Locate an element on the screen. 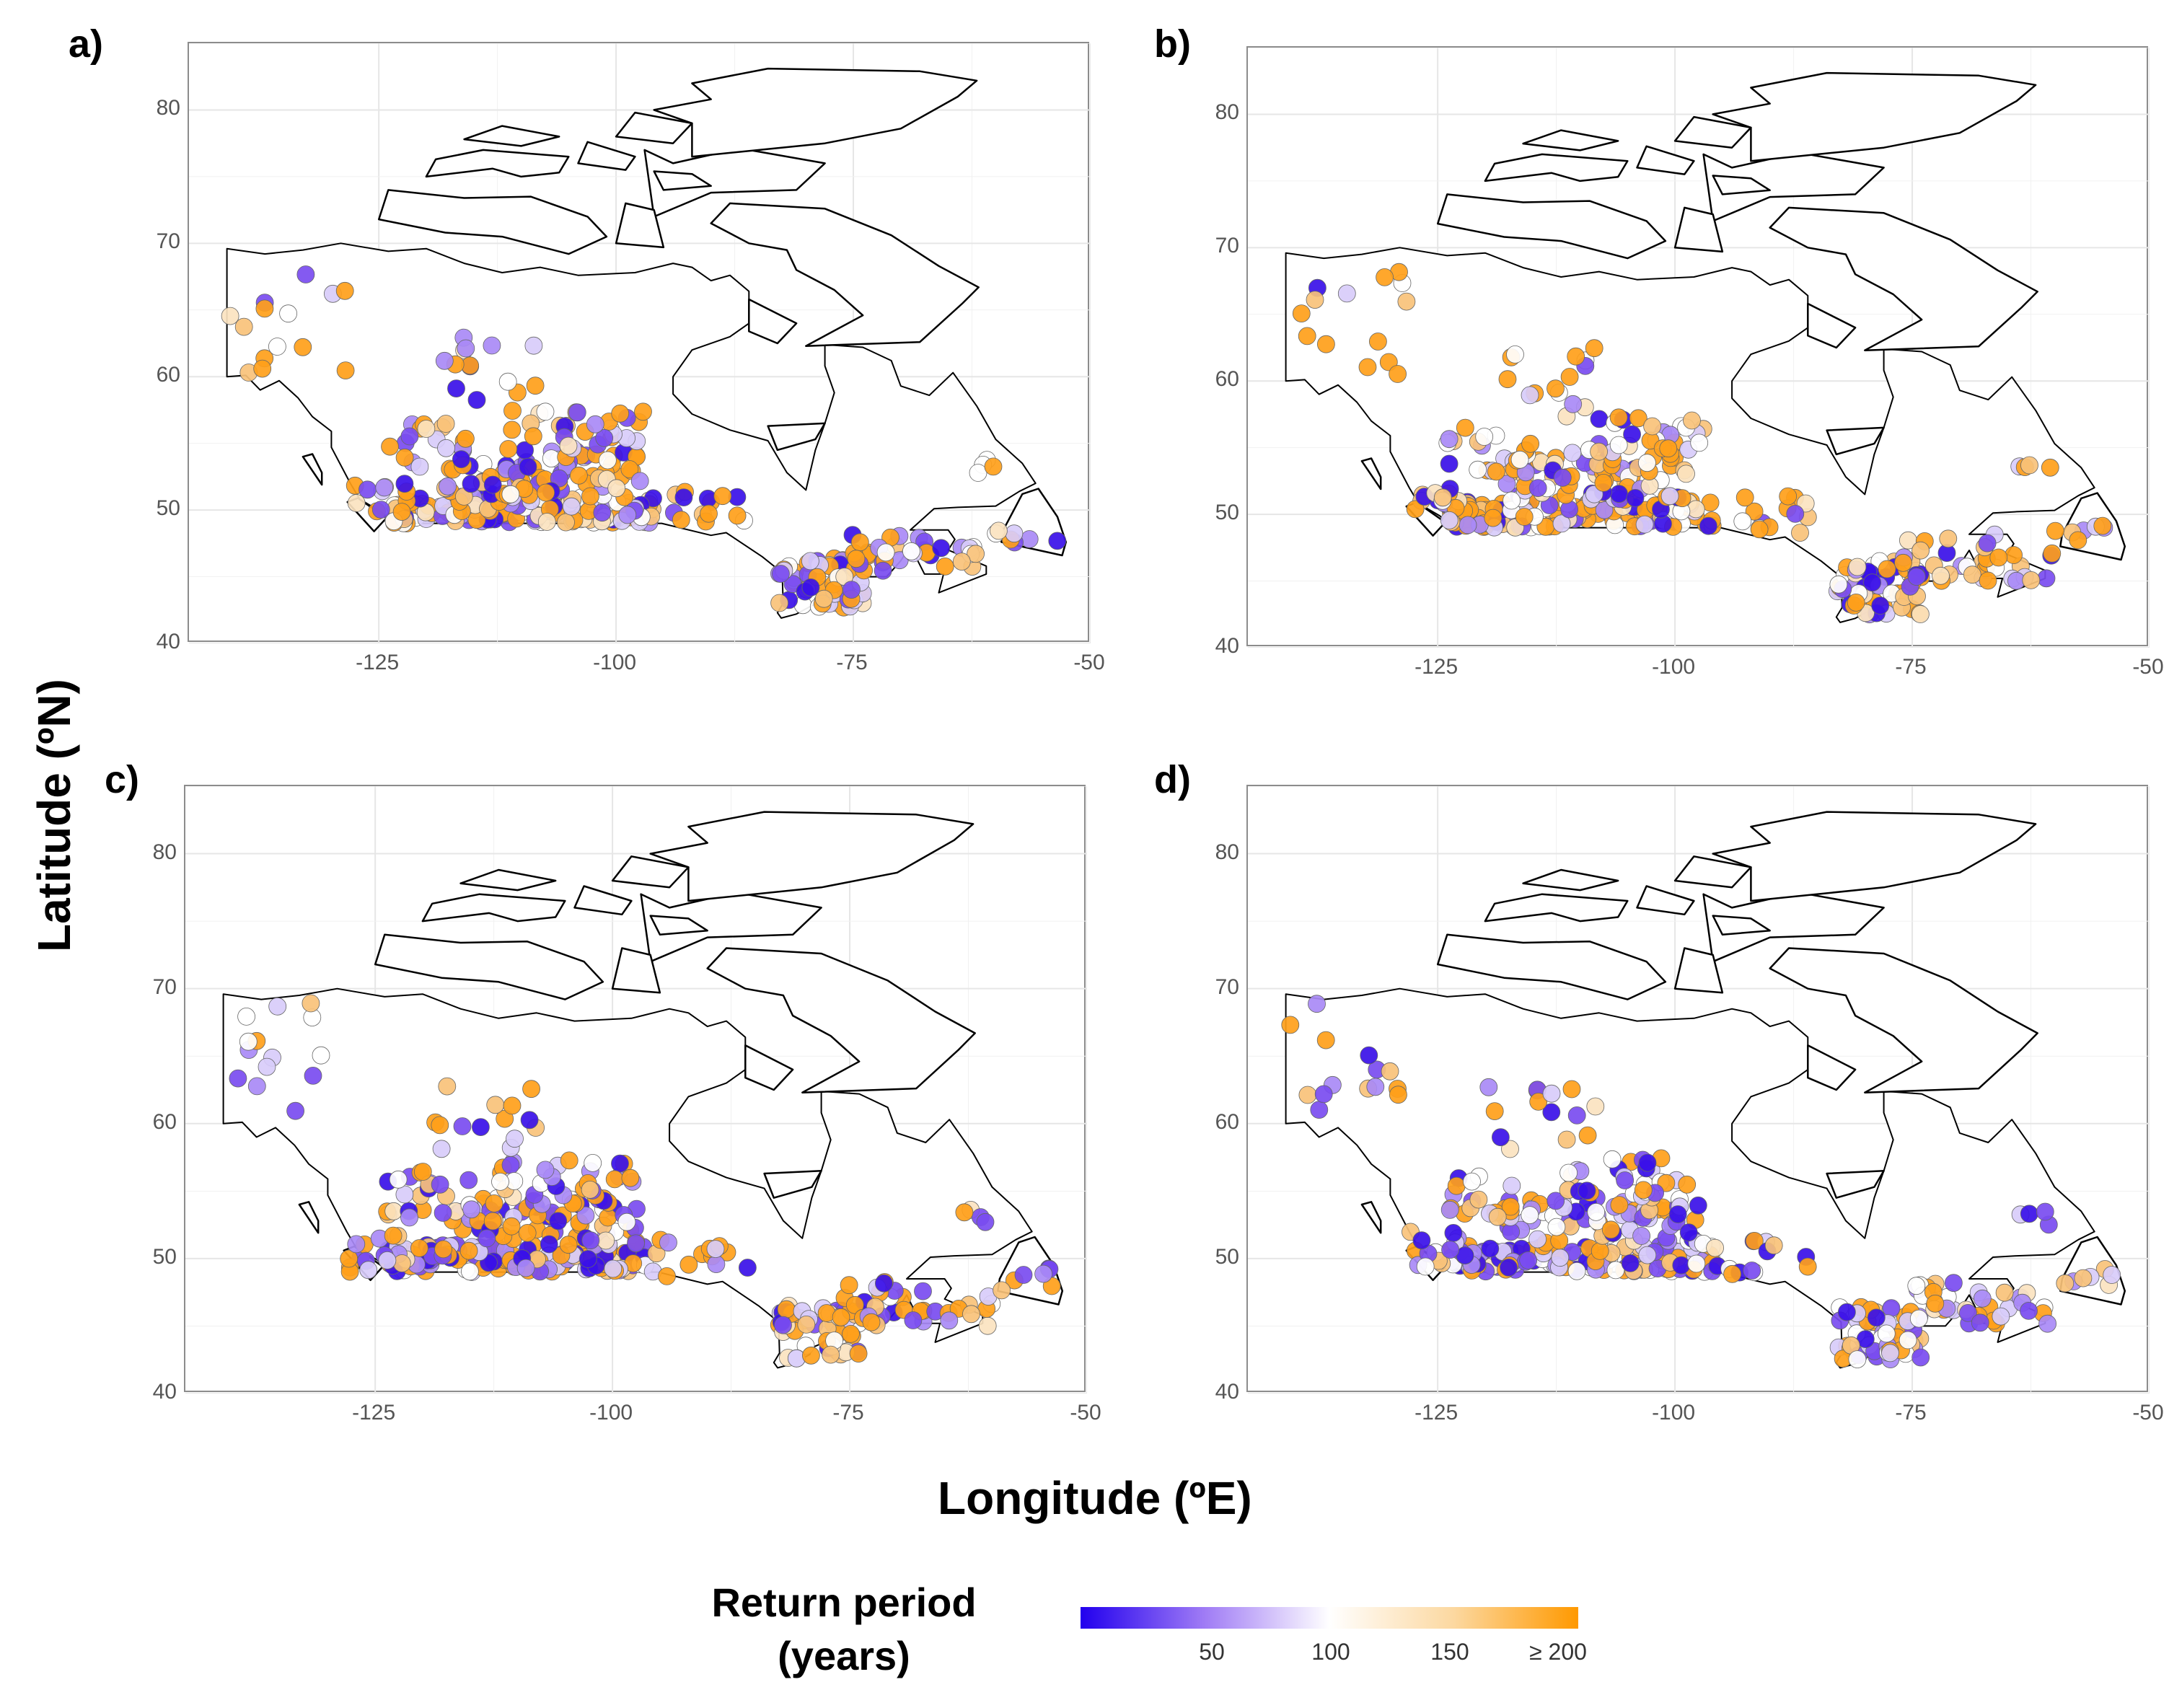 The height and width of the screenshot is (1708, 2169). legend-title-line2: (years) is located at coordinates (844, 1655).